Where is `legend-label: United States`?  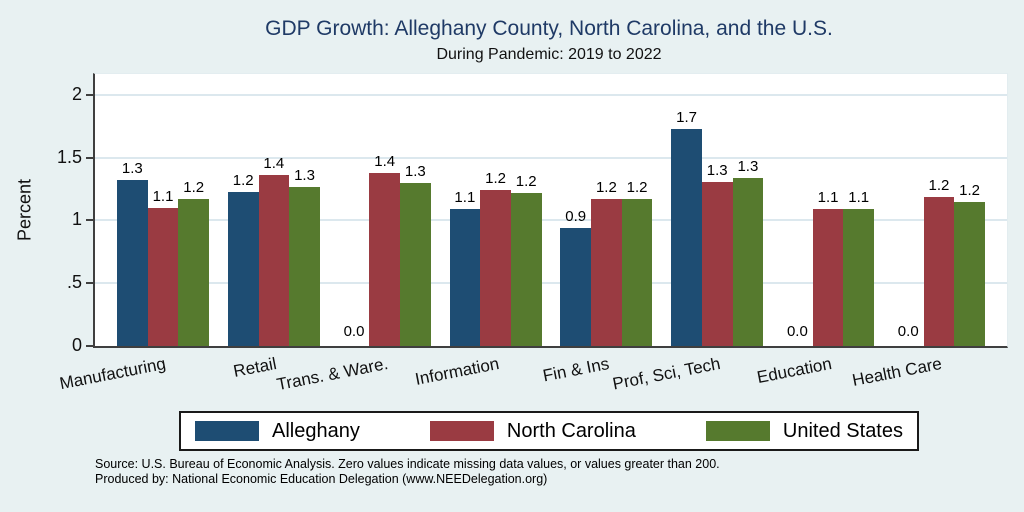 legend-label: United States is located at coordinates (842, 430).